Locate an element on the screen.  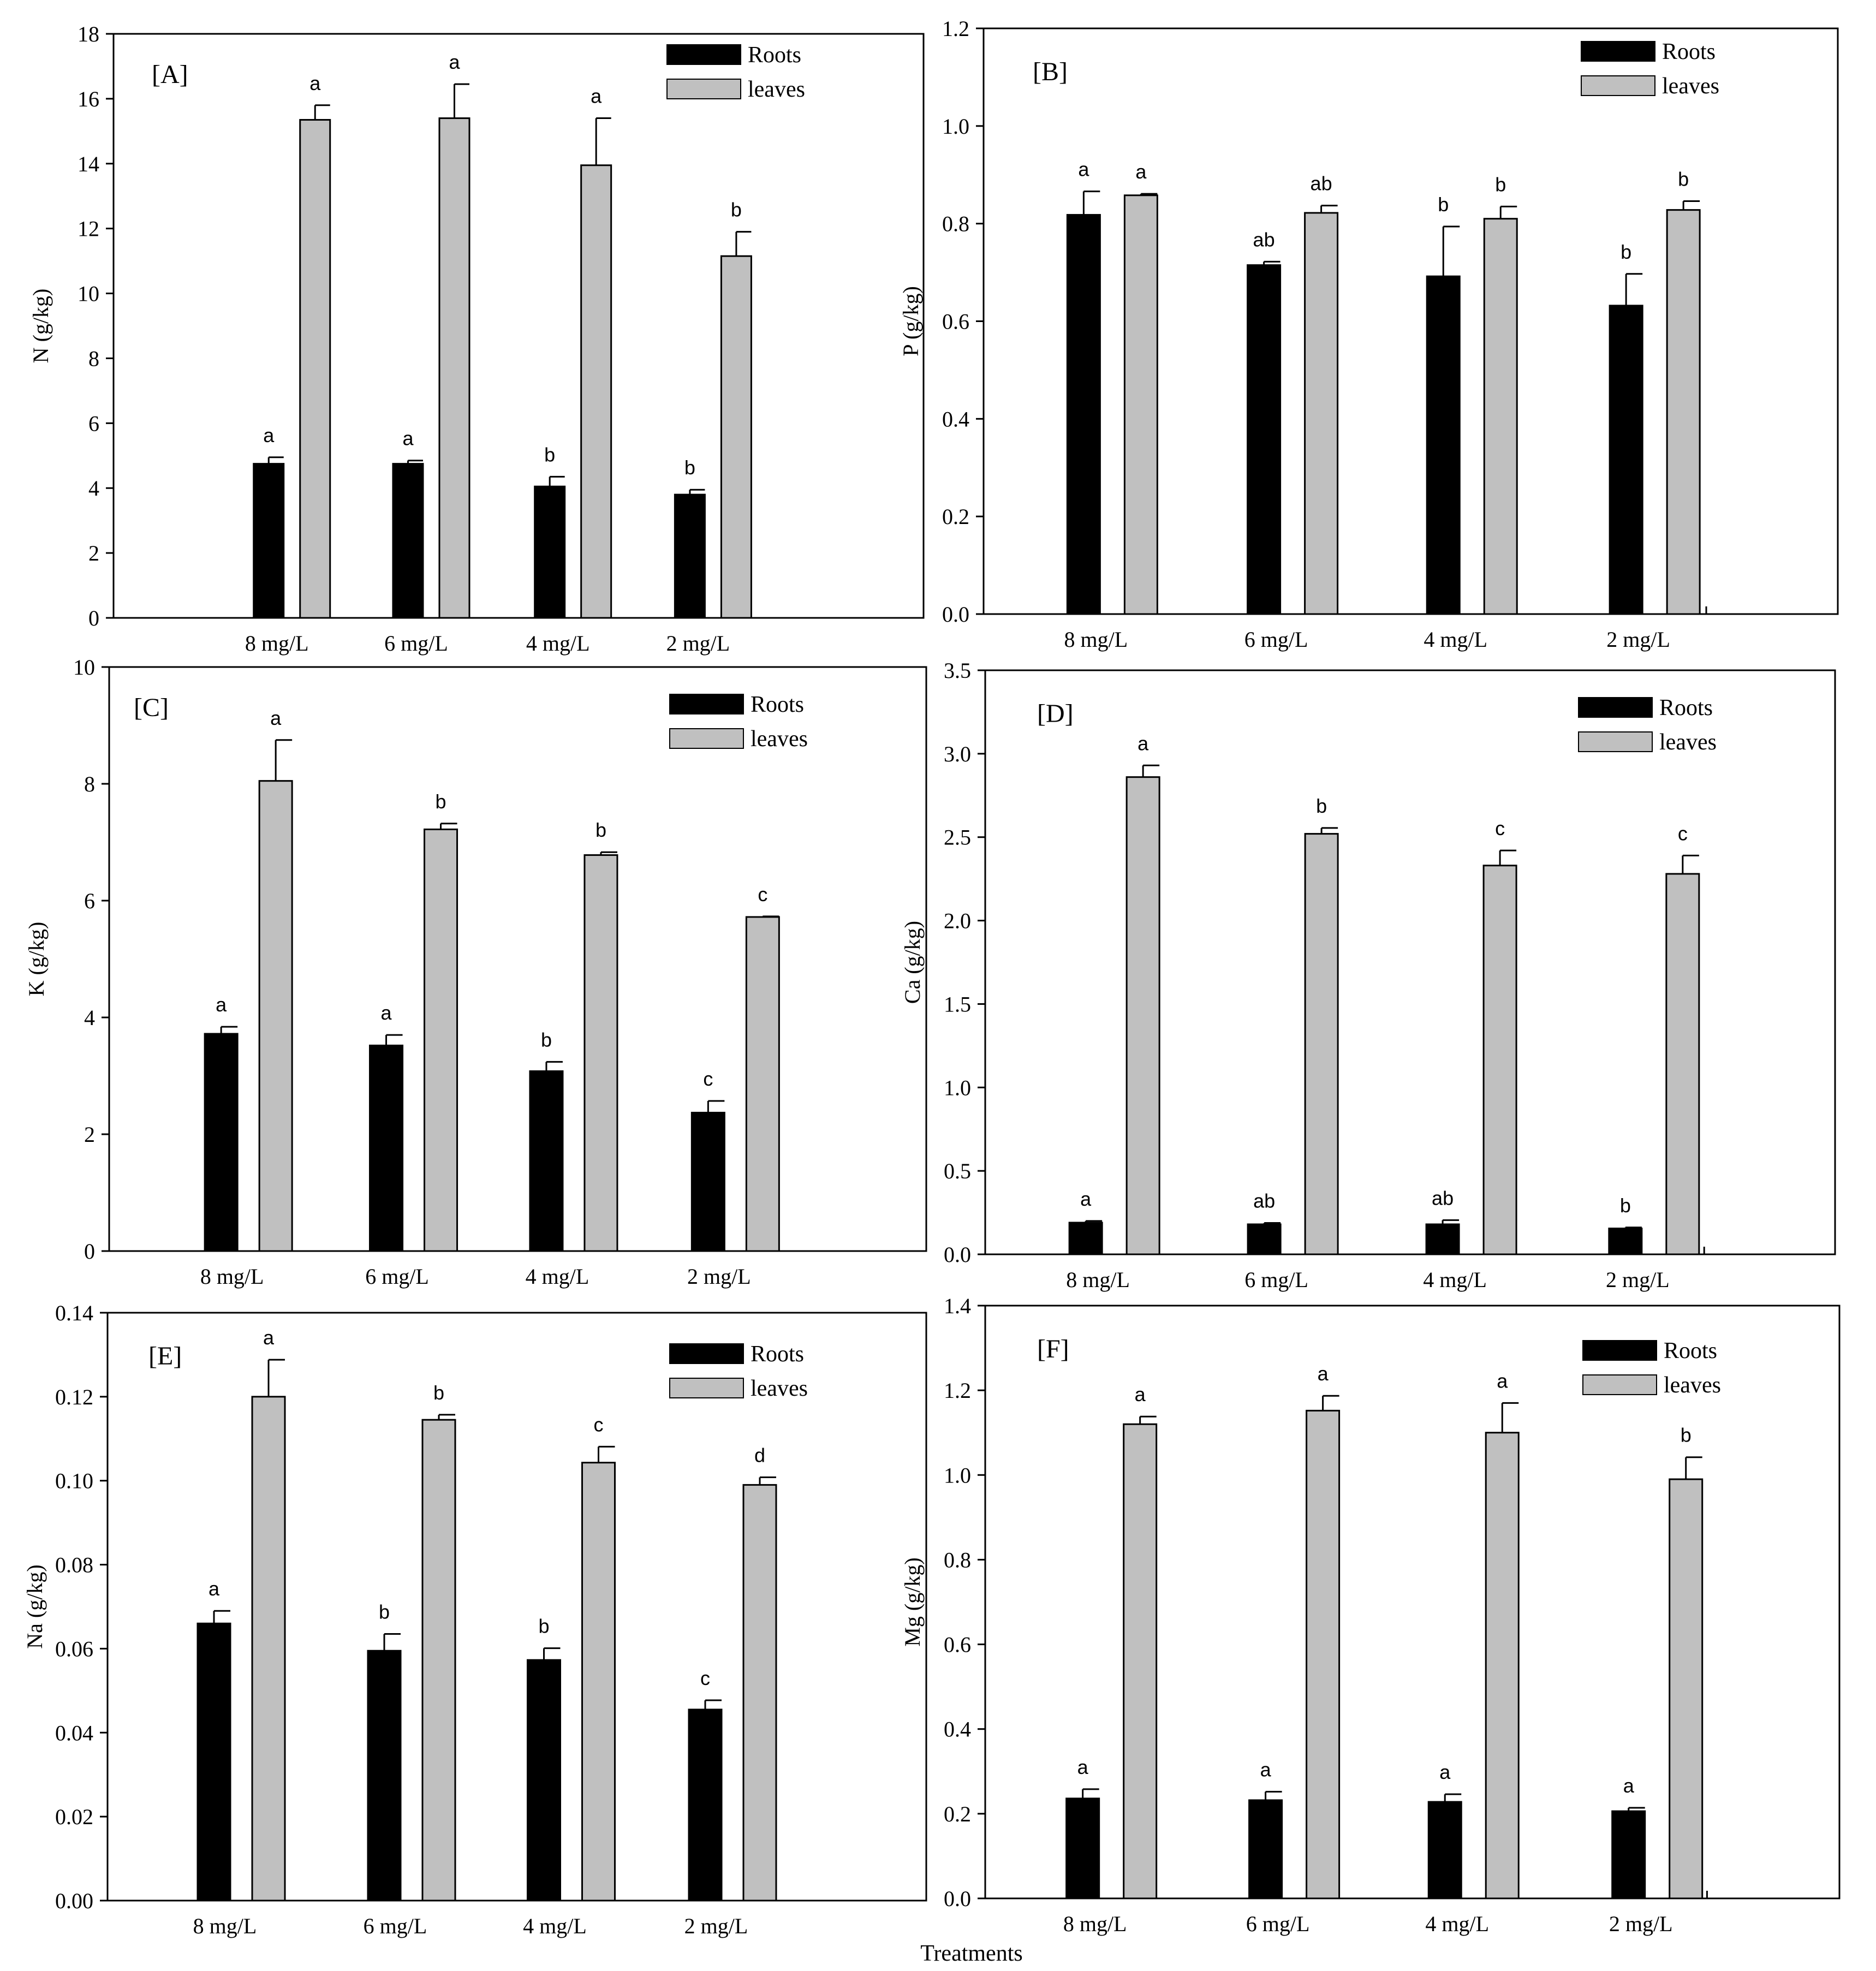
x-axis-title-treatments: Treatments is located at coordinates (971, 1953).